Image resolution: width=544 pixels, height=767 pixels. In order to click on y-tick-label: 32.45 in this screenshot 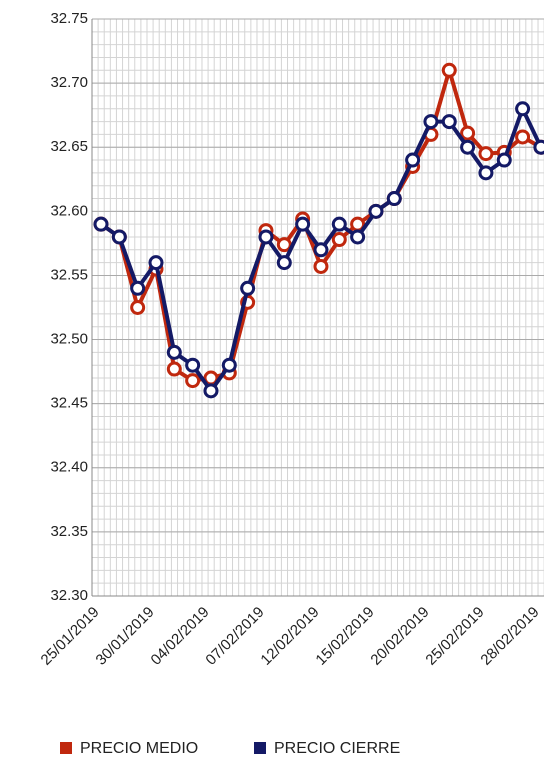, I will do `click(69, 403)`.